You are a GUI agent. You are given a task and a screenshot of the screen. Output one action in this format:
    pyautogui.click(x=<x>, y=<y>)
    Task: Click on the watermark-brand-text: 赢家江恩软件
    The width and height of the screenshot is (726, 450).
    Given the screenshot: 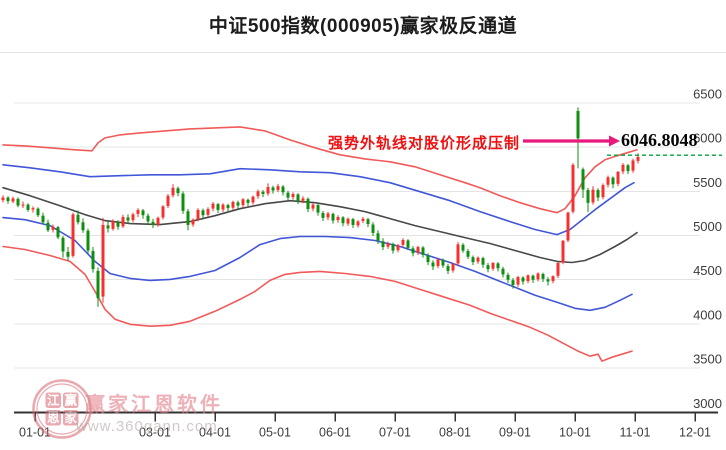 What is the action you would take?
    pyautogui.click(x=154, y=405)
    